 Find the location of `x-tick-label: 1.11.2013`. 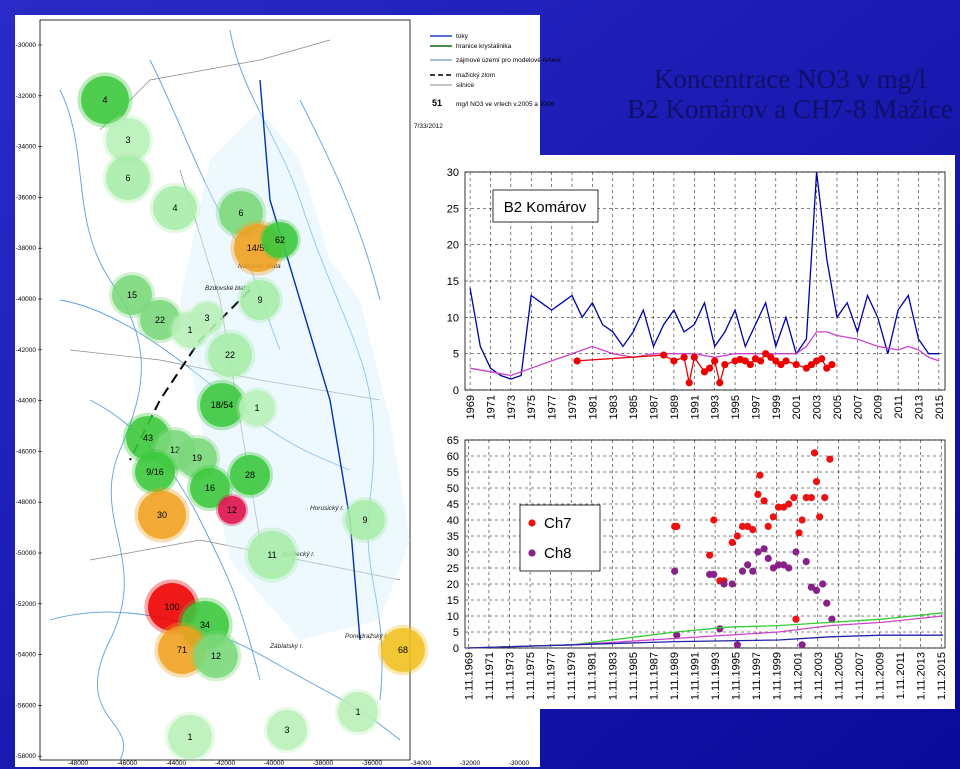

x-tick-label: 1.11.2013 is located at coordinates (922, 676).